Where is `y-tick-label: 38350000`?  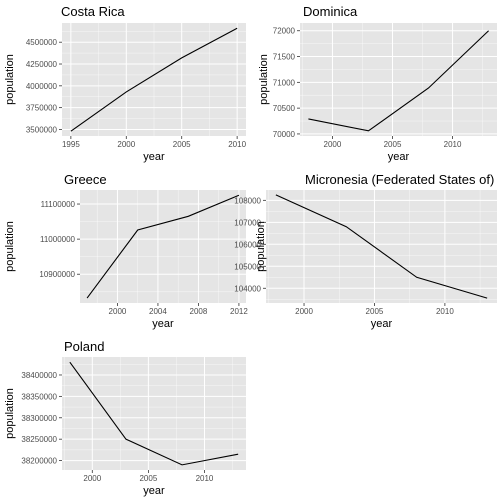 y-tick-label: 38350000 is located at coordinates (39, 396).